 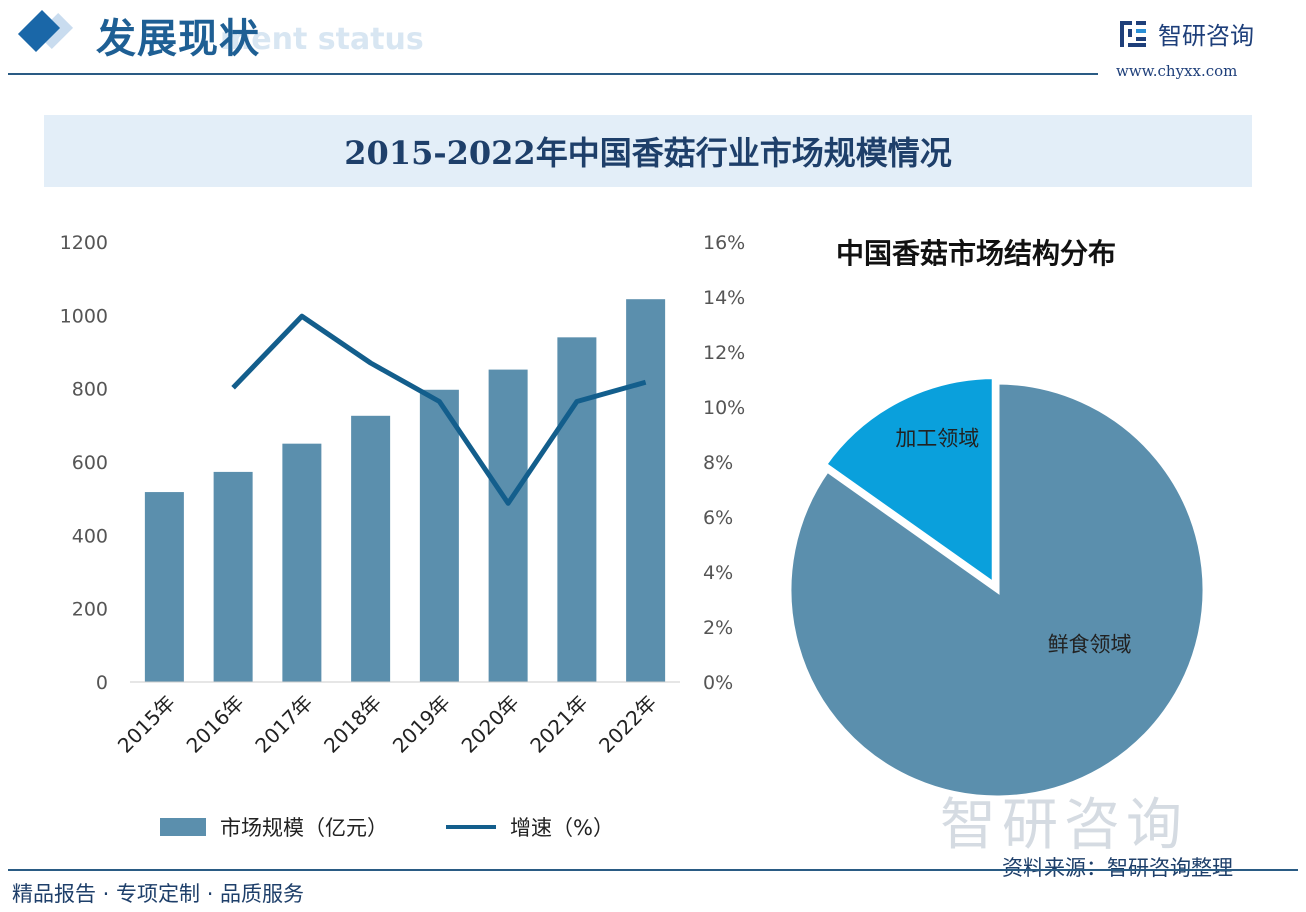 What do you see at coordinates (976, 253) in the screenshot?
I see `pie-title: 中国香菇市场结构分布` at bounding box center [976, 253].